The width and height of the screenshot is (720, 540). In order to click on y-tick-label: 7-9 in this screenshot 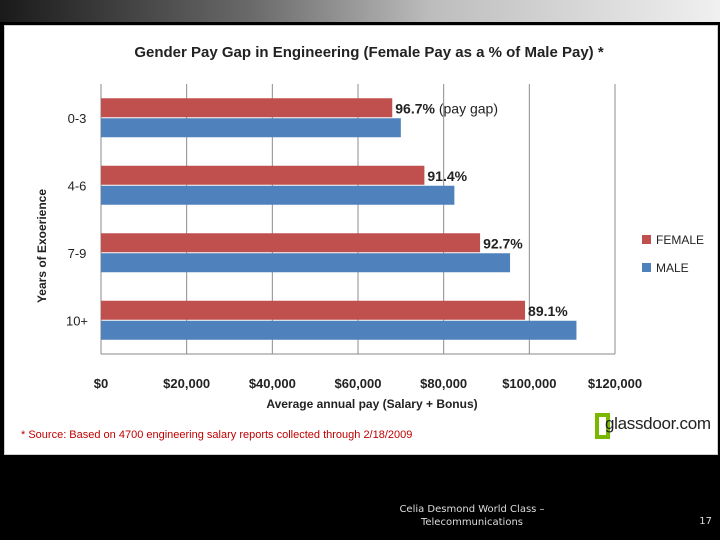, I will do `click(77, 253)`.